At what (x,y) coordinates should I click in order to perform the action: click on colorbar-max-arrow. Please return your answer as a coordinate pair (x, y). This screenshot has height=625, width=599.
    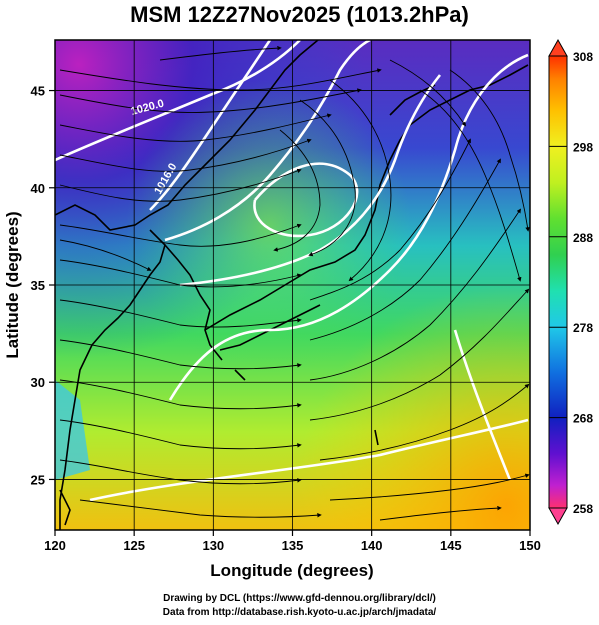
    Looking at the image, I should click on (558, 47).